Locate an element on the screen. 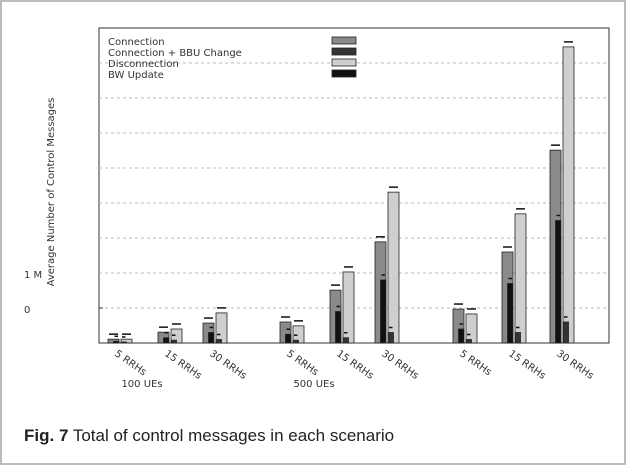 The image size is (626, 465). legend-label: BW Update is located at coordinates (136, 75).